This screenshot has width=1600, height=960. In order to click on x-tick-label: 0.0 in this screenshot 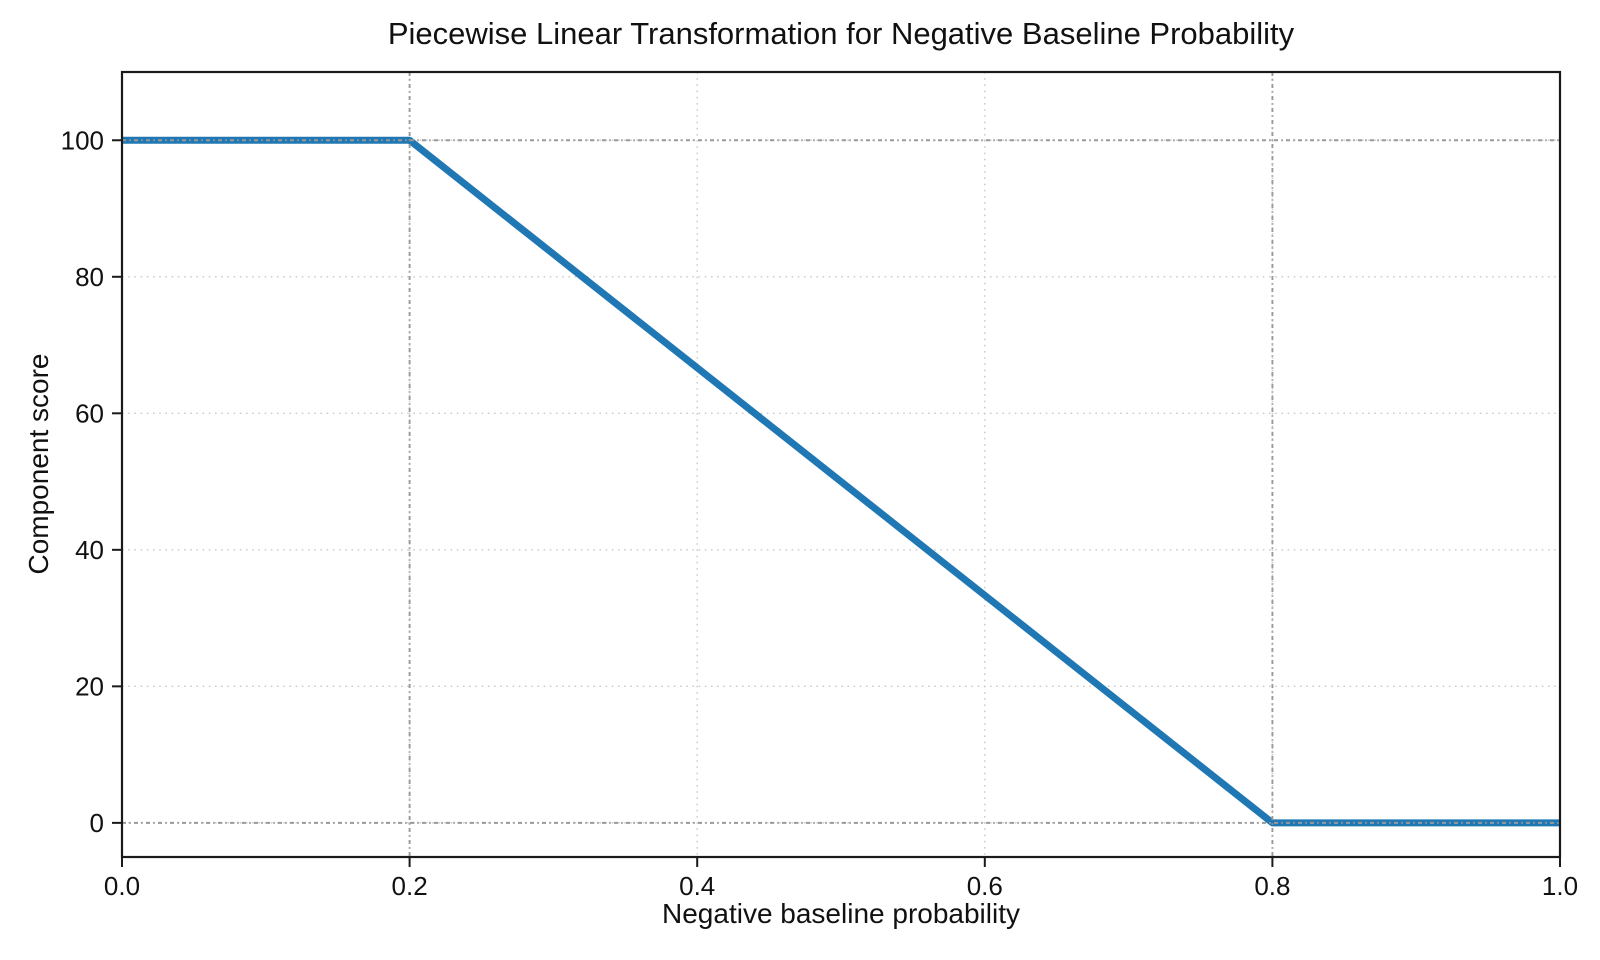, I will do `click(122, 886)`.